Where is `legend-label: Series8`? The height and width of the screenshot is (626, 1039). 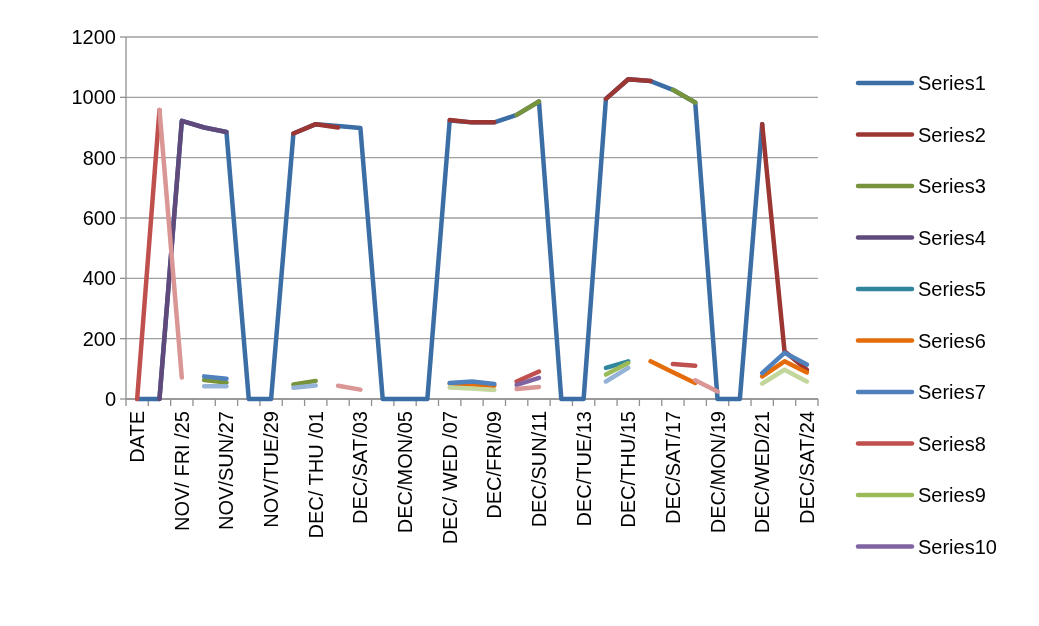 legend-label: Series8 is located at coordinates (952, 443).